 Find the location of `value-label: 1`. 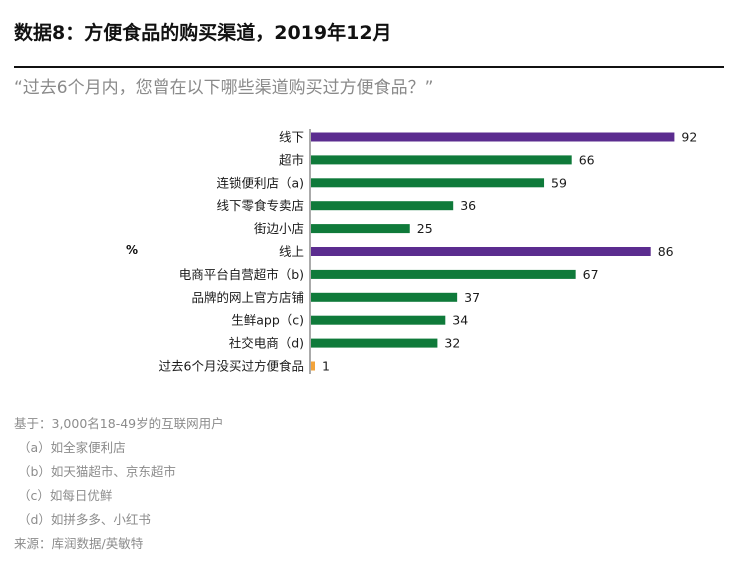

value-label: 1 is located at coordinates (326, 366).